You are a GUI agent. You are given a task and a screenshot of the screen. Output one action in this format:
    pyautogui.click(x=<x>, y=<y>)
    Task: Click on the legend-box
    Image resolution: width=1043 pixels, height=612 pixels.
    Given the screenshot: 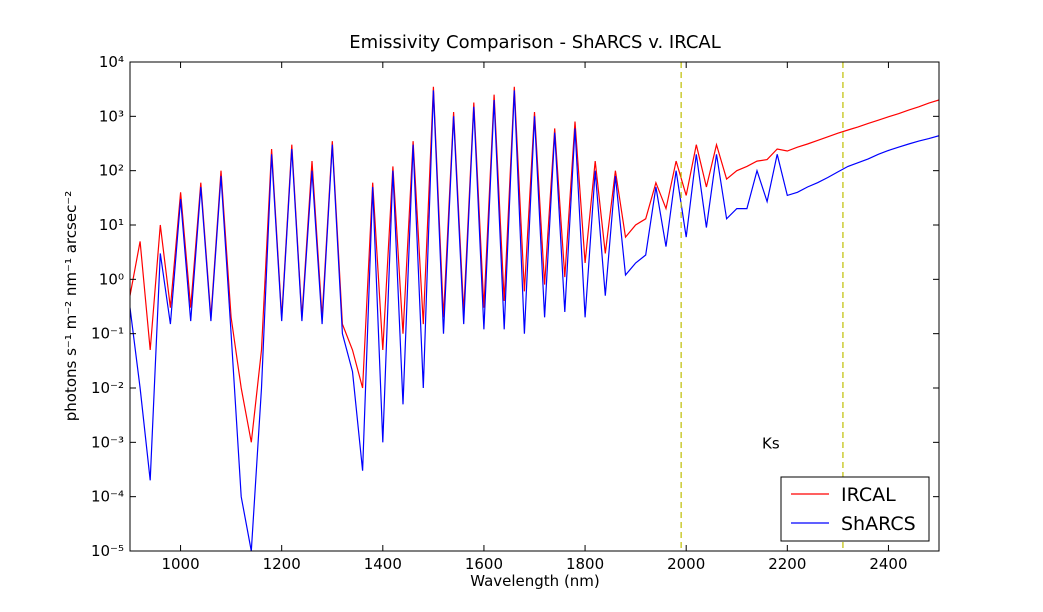 What is the action you would take?
    pyautogui.click(x=855, y=509)
    